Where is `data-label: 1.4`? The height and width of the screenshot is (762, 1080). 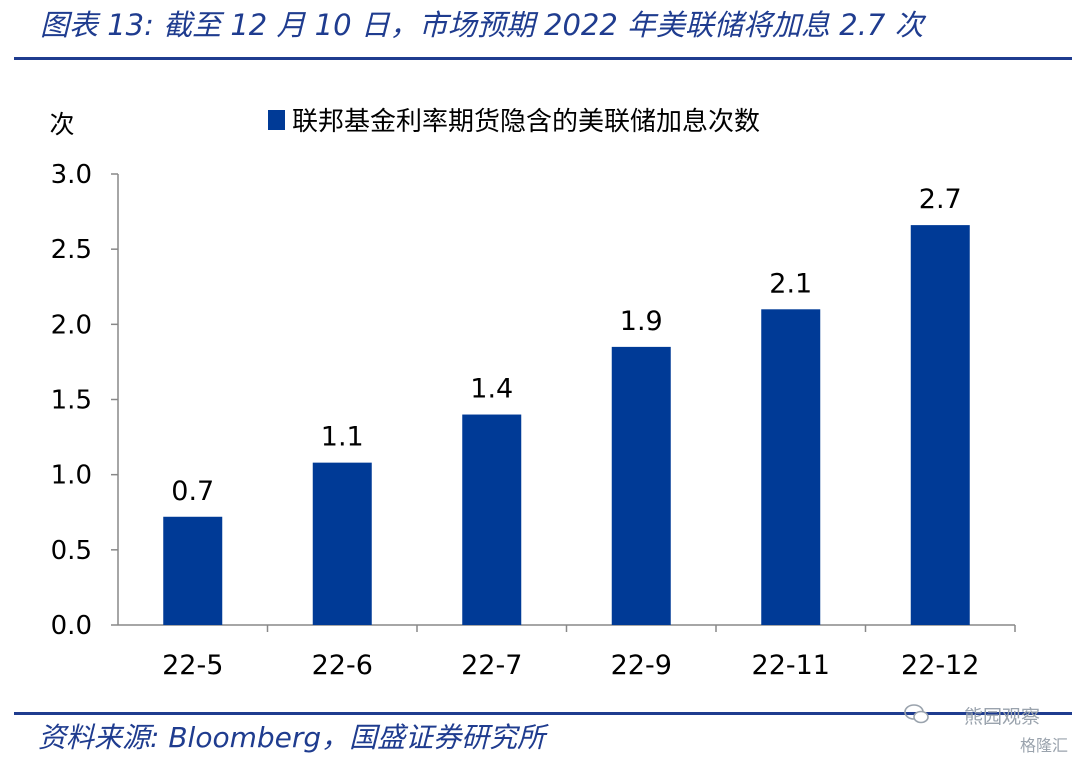 data-label: 1.4 is located at coordinates (491, 389).